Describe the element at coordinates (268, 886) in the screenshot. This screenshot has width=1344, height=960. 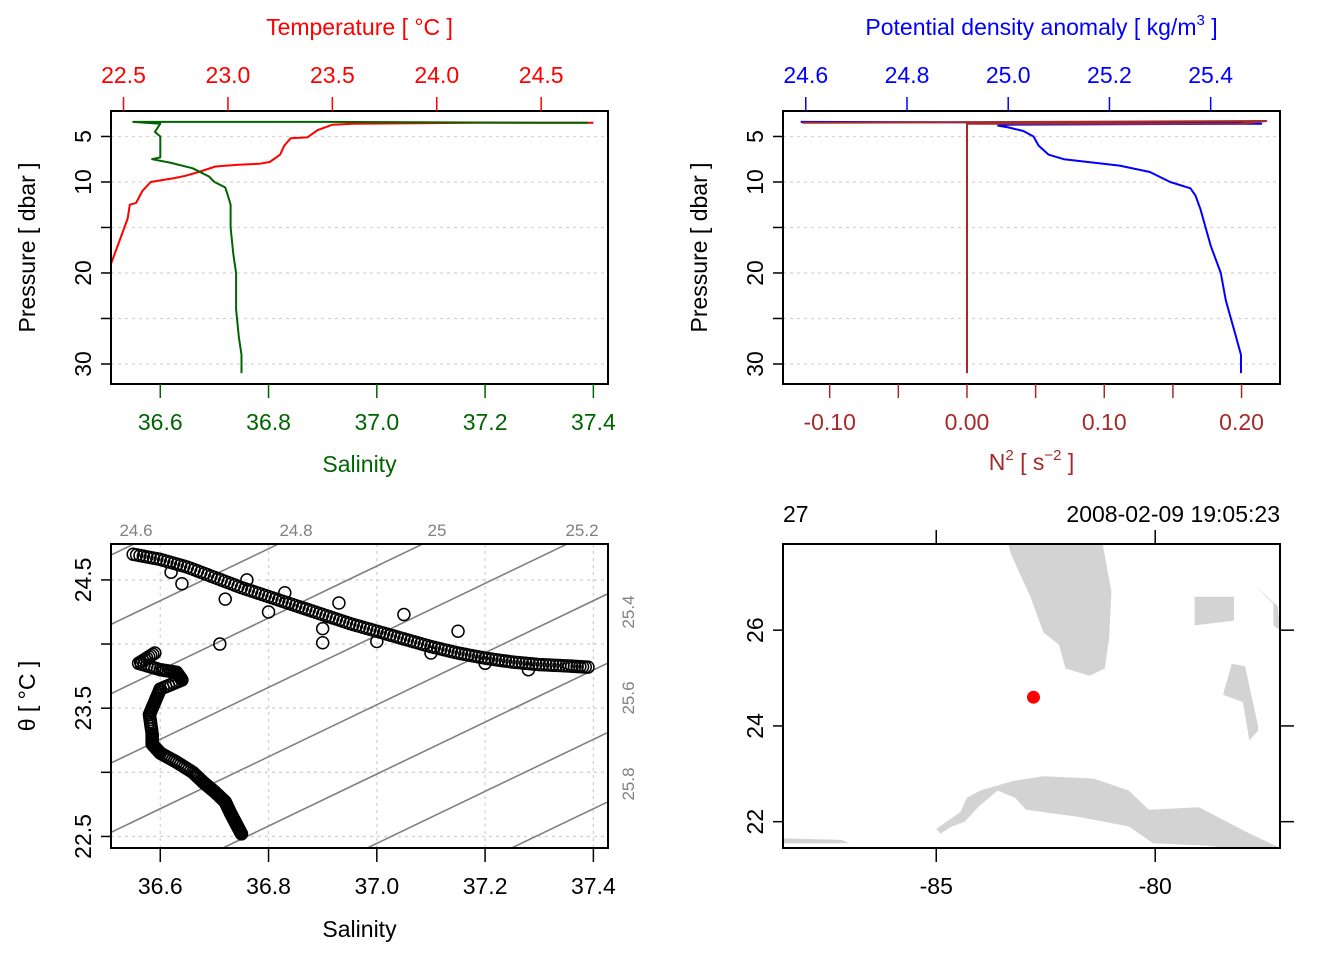
I see `x-tick-label: 36.8` at that location.